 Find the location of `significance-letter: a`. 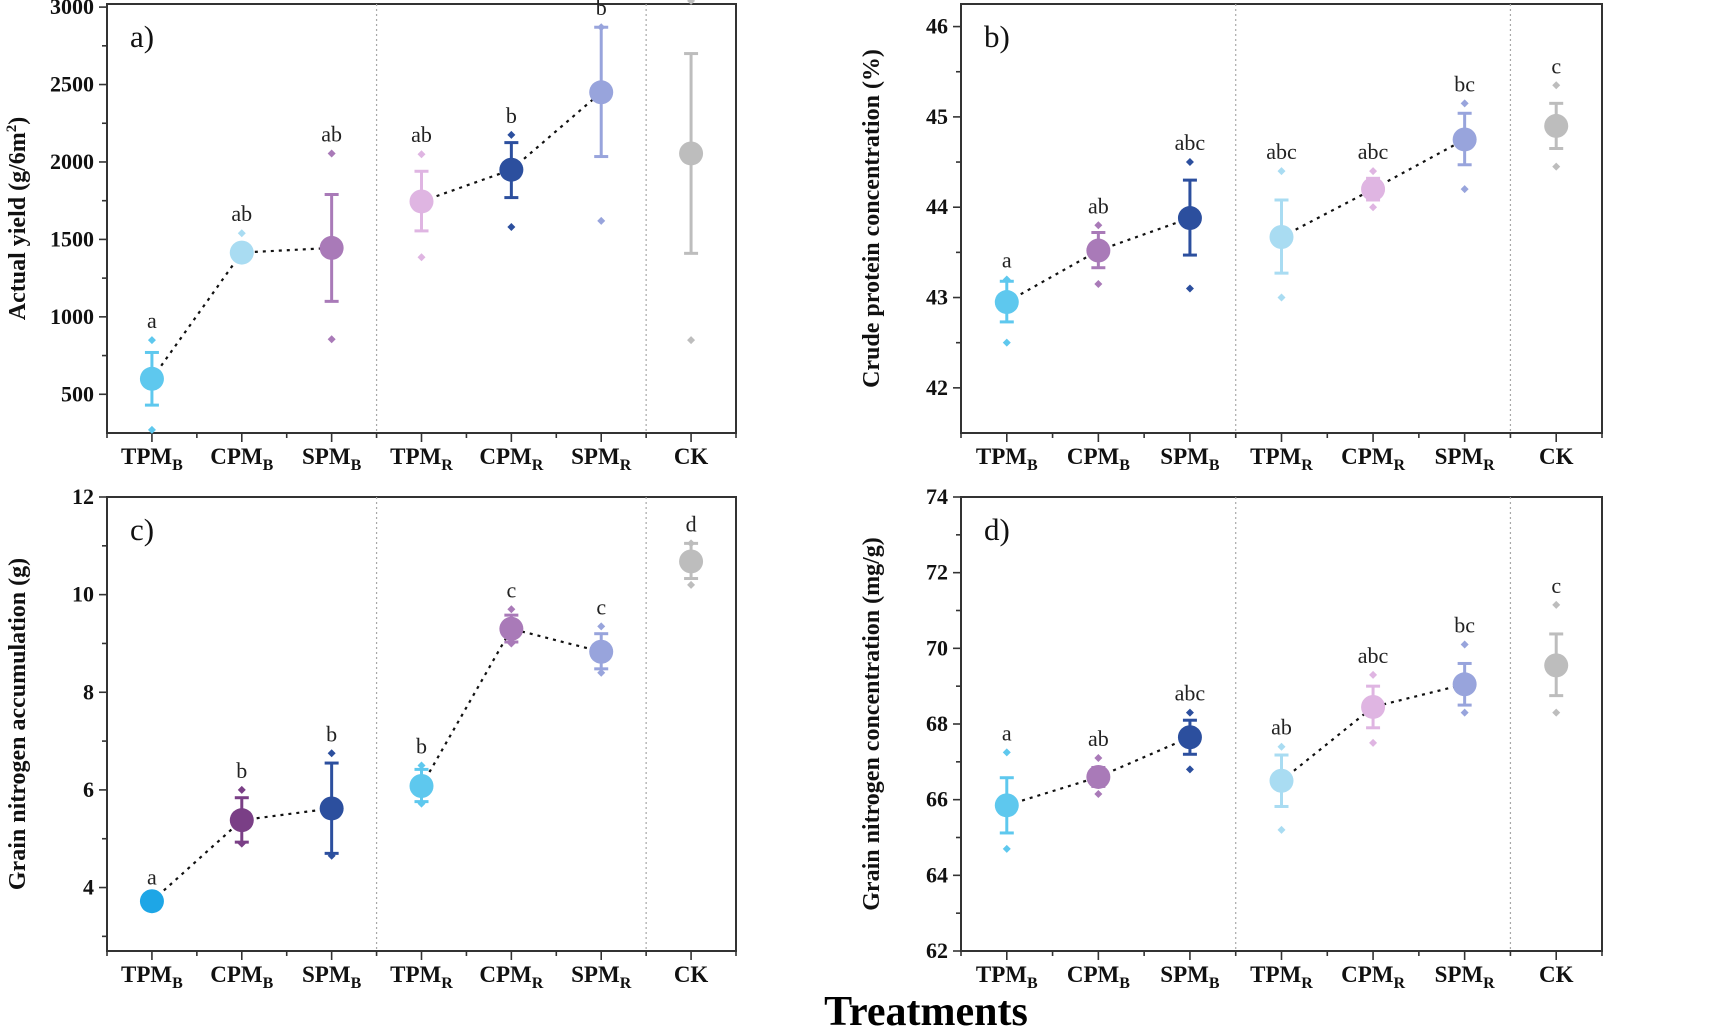

significance-letter: a is located at coordinates (1007, 732).